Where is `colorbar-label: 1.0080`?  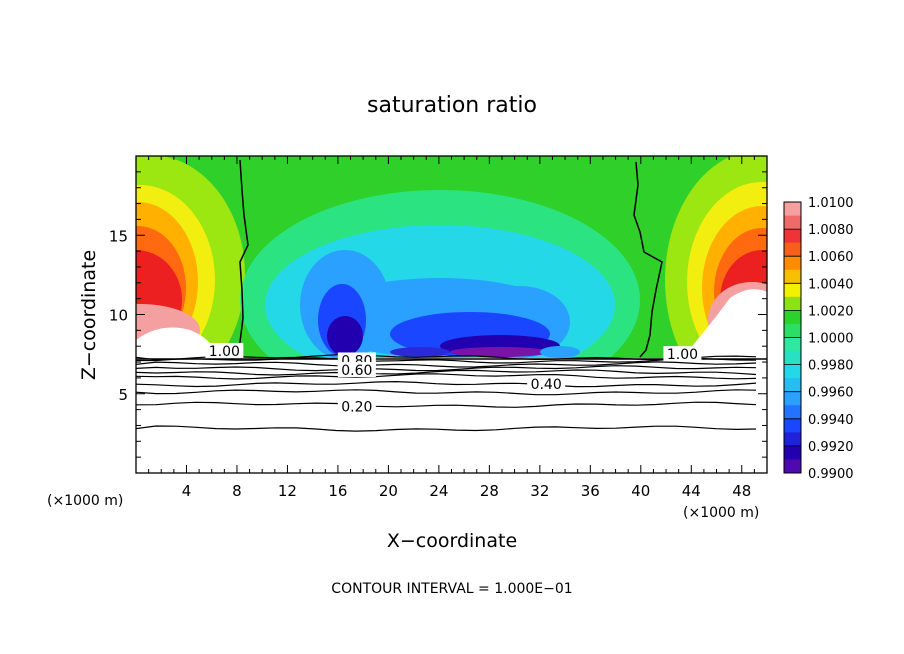
colorbar-label: 1.0080 is located at coordinates (831, 230).